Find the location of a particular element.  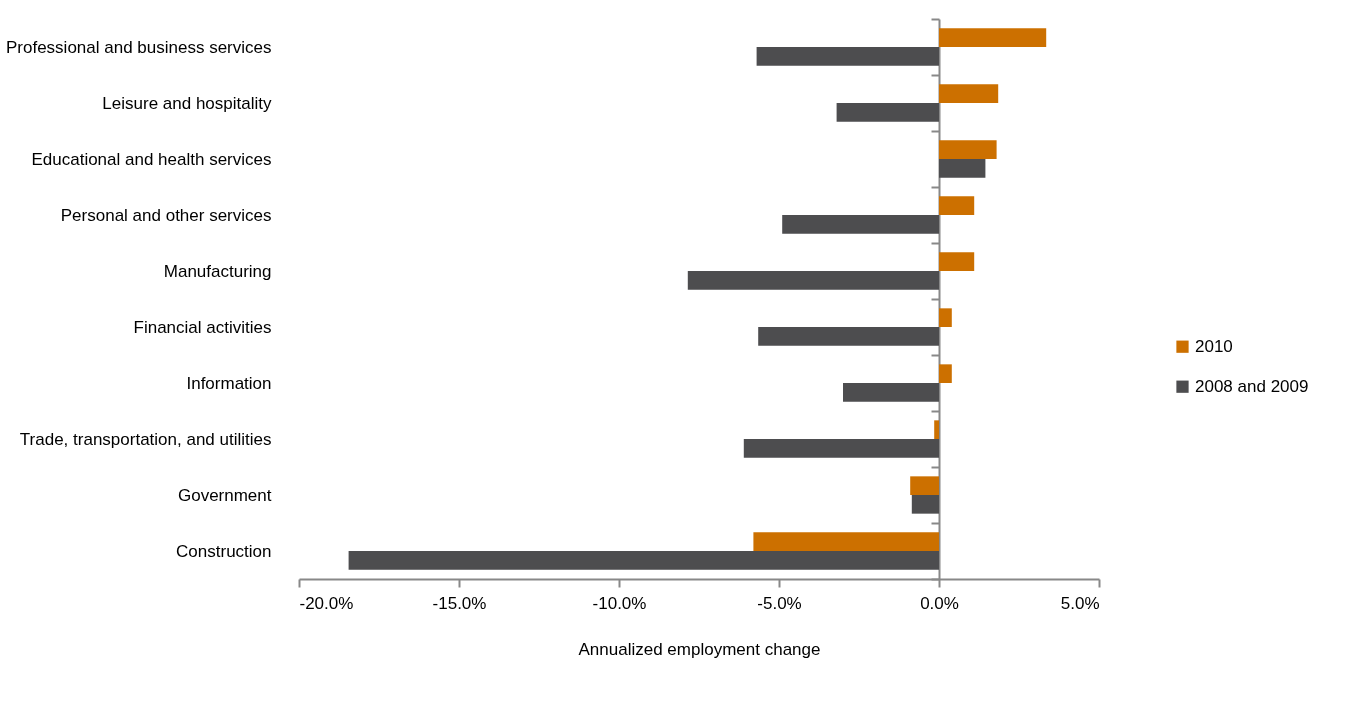

x-tick-label: -10.0% is located at coordinates (619, 603).